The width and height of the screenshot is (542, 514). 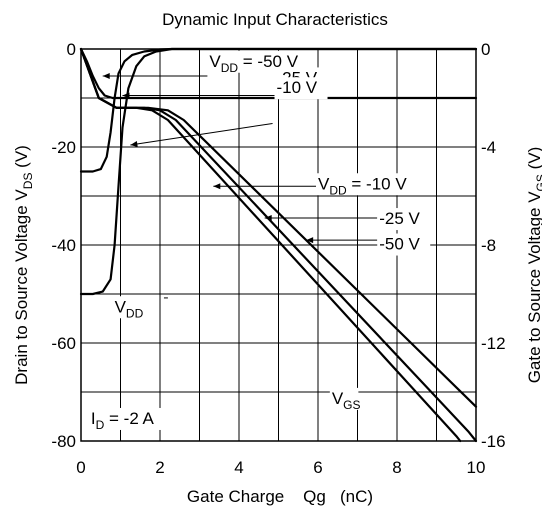 What do you see at coordinates (71, 49) in the screenshot?
I see `y-left-tick-label: 0` at bounding box center [71, 49].